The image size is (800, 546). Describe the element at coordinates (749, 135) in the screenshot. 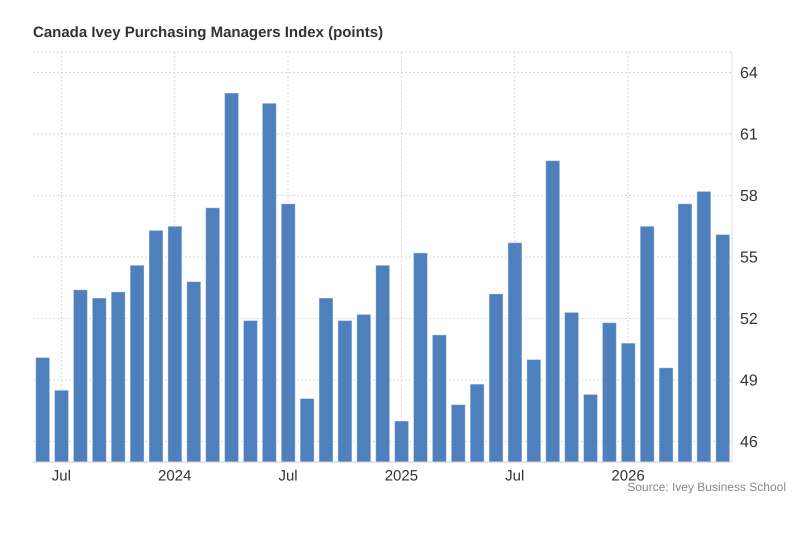

I see `y-tick-label: 61` at that location.